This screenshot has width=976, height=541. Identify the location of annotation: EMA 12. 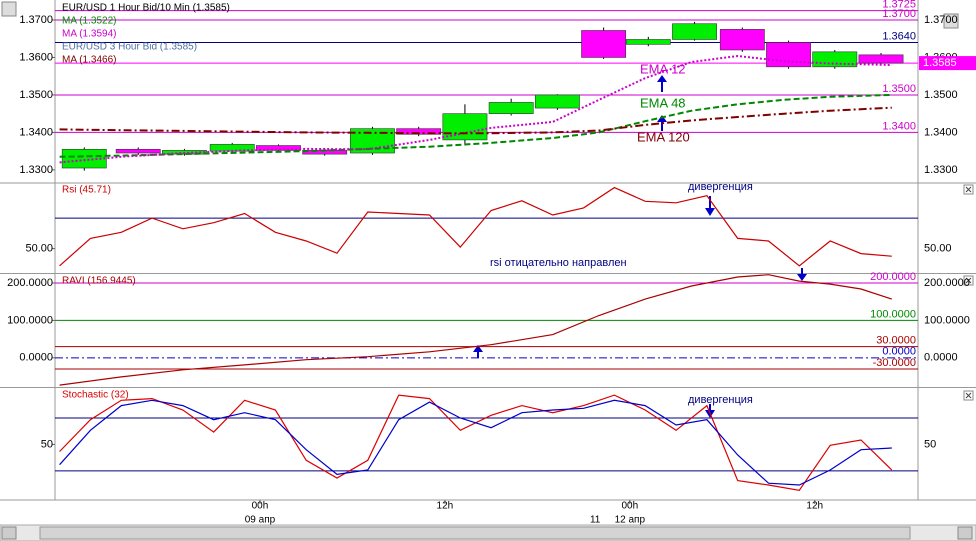
(663, 68).